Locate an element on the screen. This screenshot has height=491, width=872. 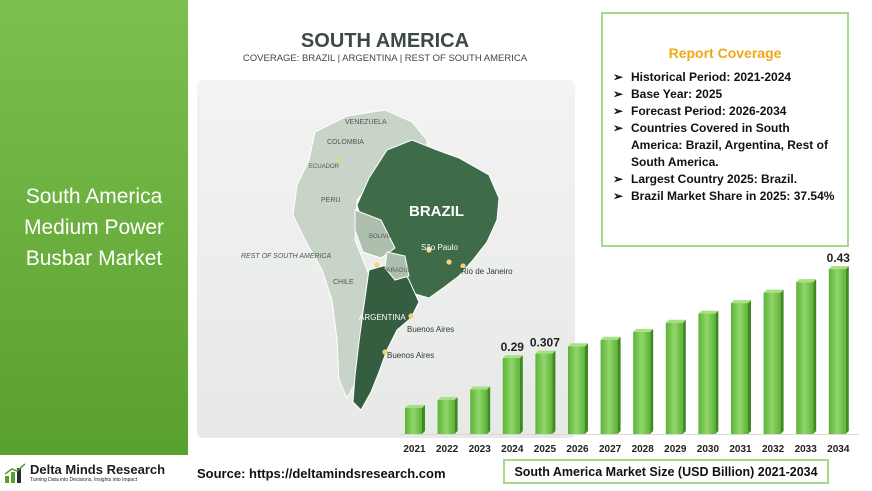
x-tick-label: 2022 is located at coordinates (447, 449).